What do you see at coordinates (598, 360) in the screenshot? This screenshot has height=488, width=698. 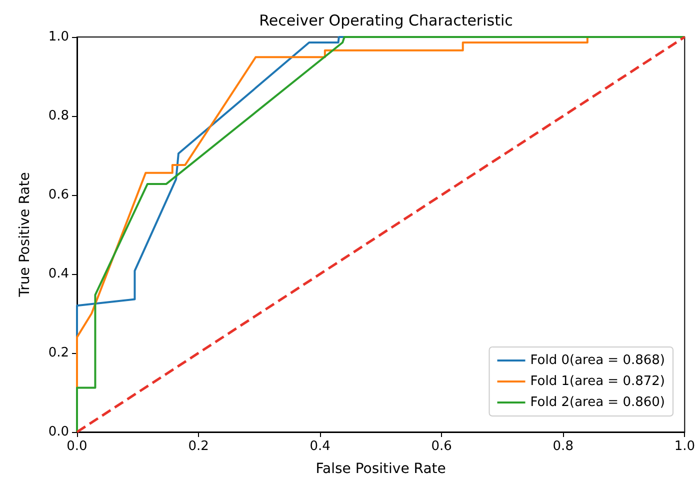 I see `legend-label: Fold 0(area = 0.868)` at bounding box center [598, 360].